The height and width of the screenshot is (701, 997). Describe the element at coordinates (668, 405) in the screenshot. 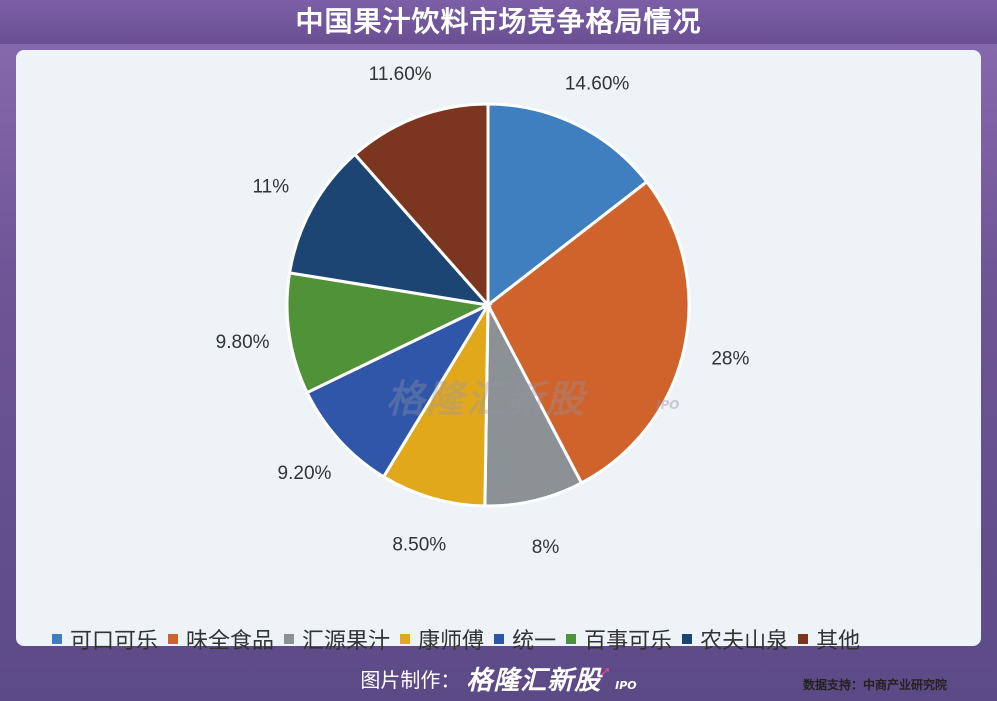

I see `watermark-ipo: IPO` at that location.